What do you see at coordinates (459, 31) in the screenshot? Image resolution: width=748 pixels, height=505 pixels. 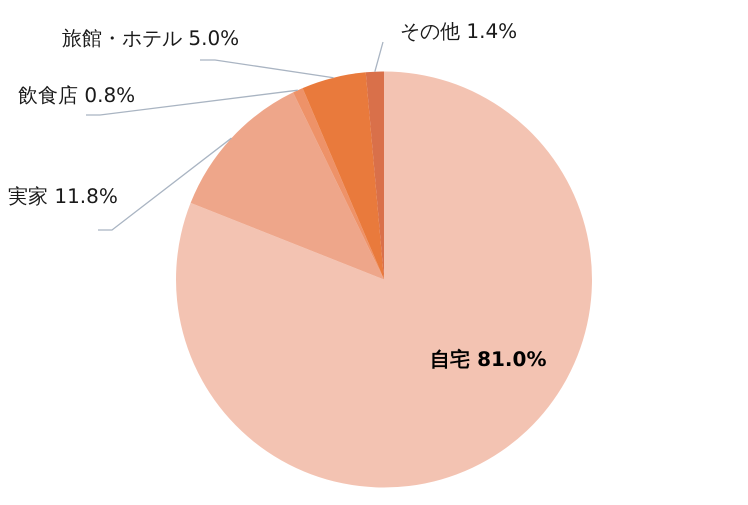 I see `slice-label: その他 1.4%` at bounding box center [459, 31].